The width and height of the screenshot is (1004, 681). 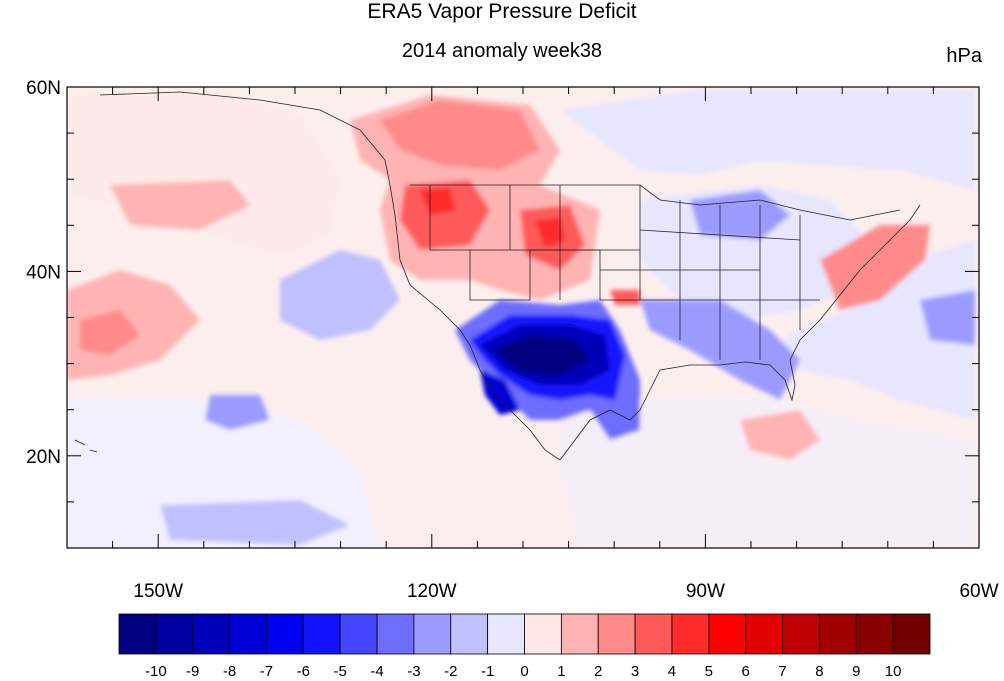 What do you see at coordinates (502, 51) in the screenshot?
I see `figure-subtitle: 2014 anomaly week38` at bounding box center [502, 51].